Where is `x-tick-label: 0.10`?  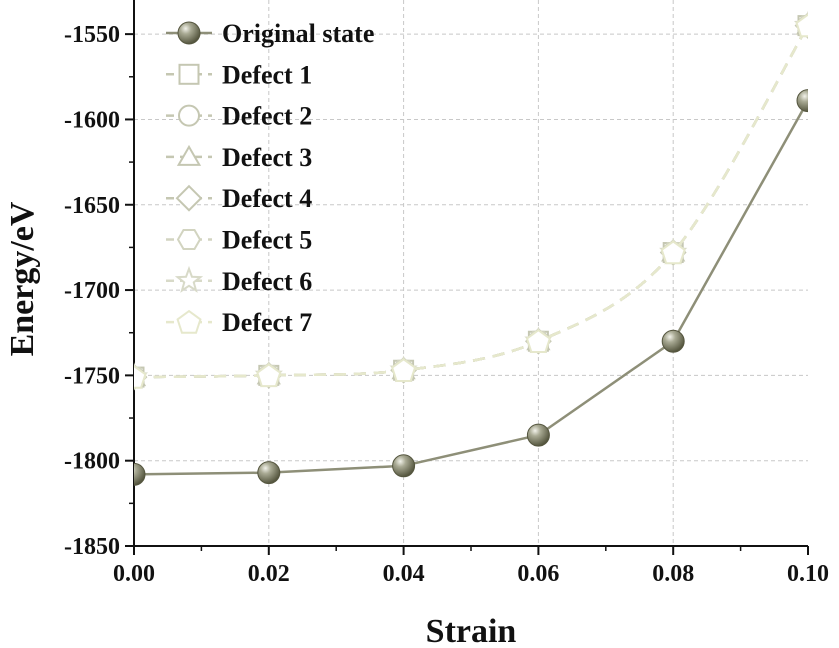
x-tick-label: 0.10 is located at coordinates (808, 574).